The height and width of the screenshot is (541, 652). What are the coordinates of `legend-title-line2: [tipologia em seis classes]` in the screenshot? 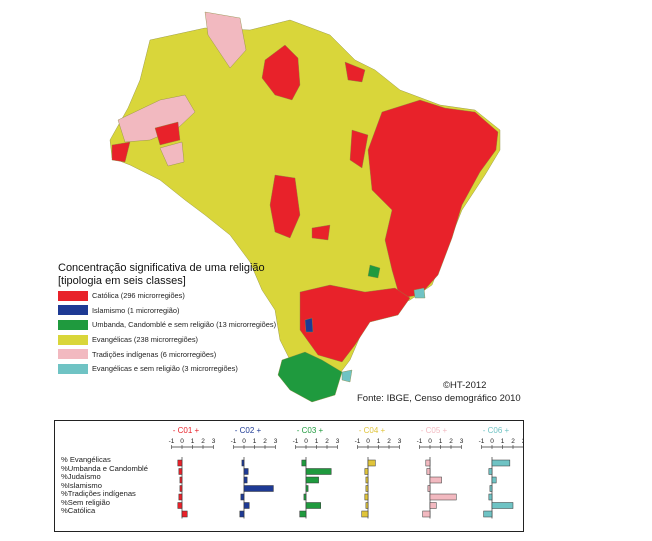 It's located at (122, 281).